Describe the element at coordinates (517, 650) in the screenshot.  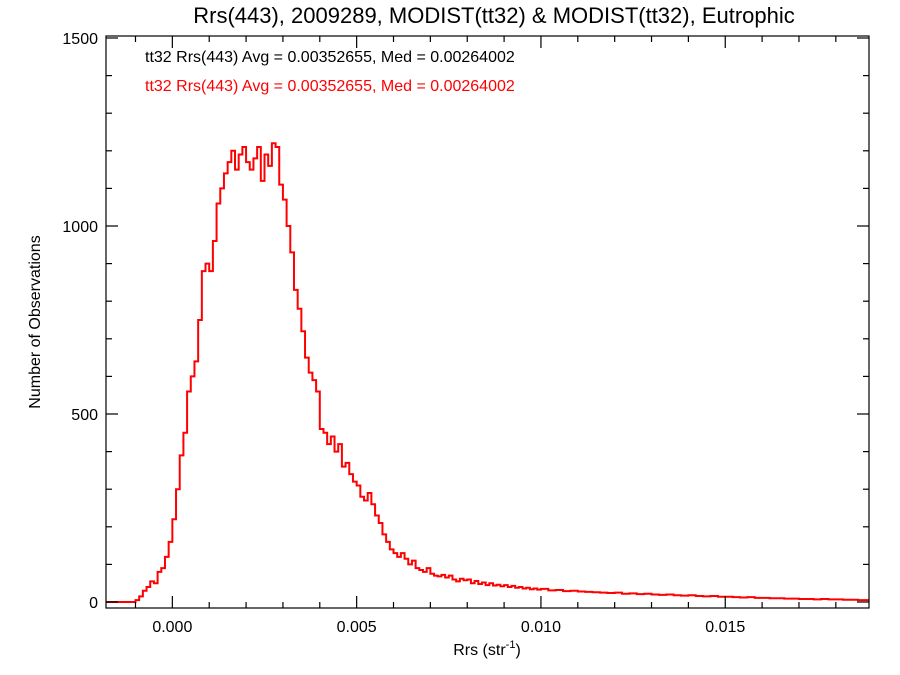
I see `x-axis-label-close: )` at that location.